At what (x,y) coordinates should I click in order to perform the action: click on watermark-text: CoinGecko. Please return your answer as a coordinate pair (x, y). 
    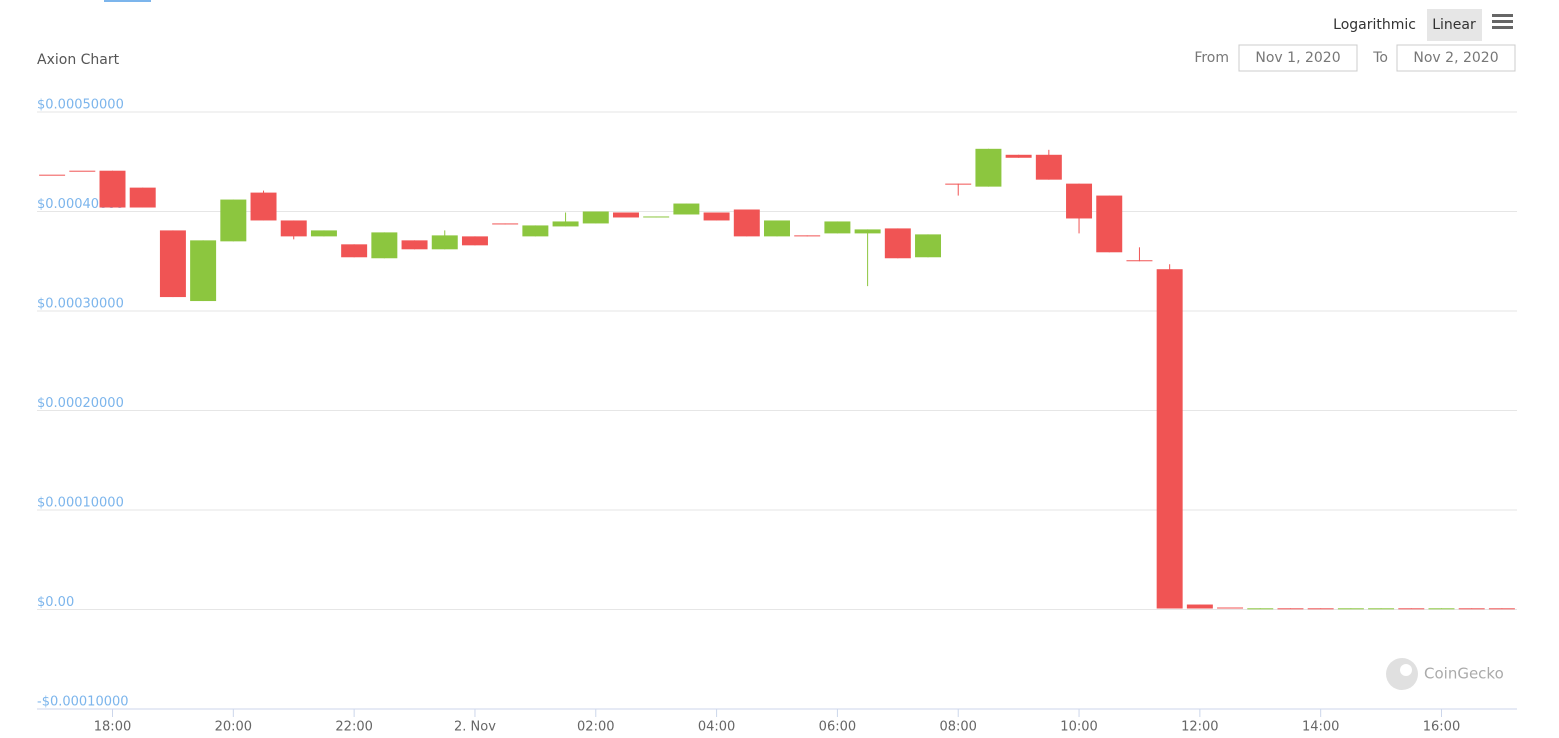
    Looking at the image, I should click on (1464, 674).